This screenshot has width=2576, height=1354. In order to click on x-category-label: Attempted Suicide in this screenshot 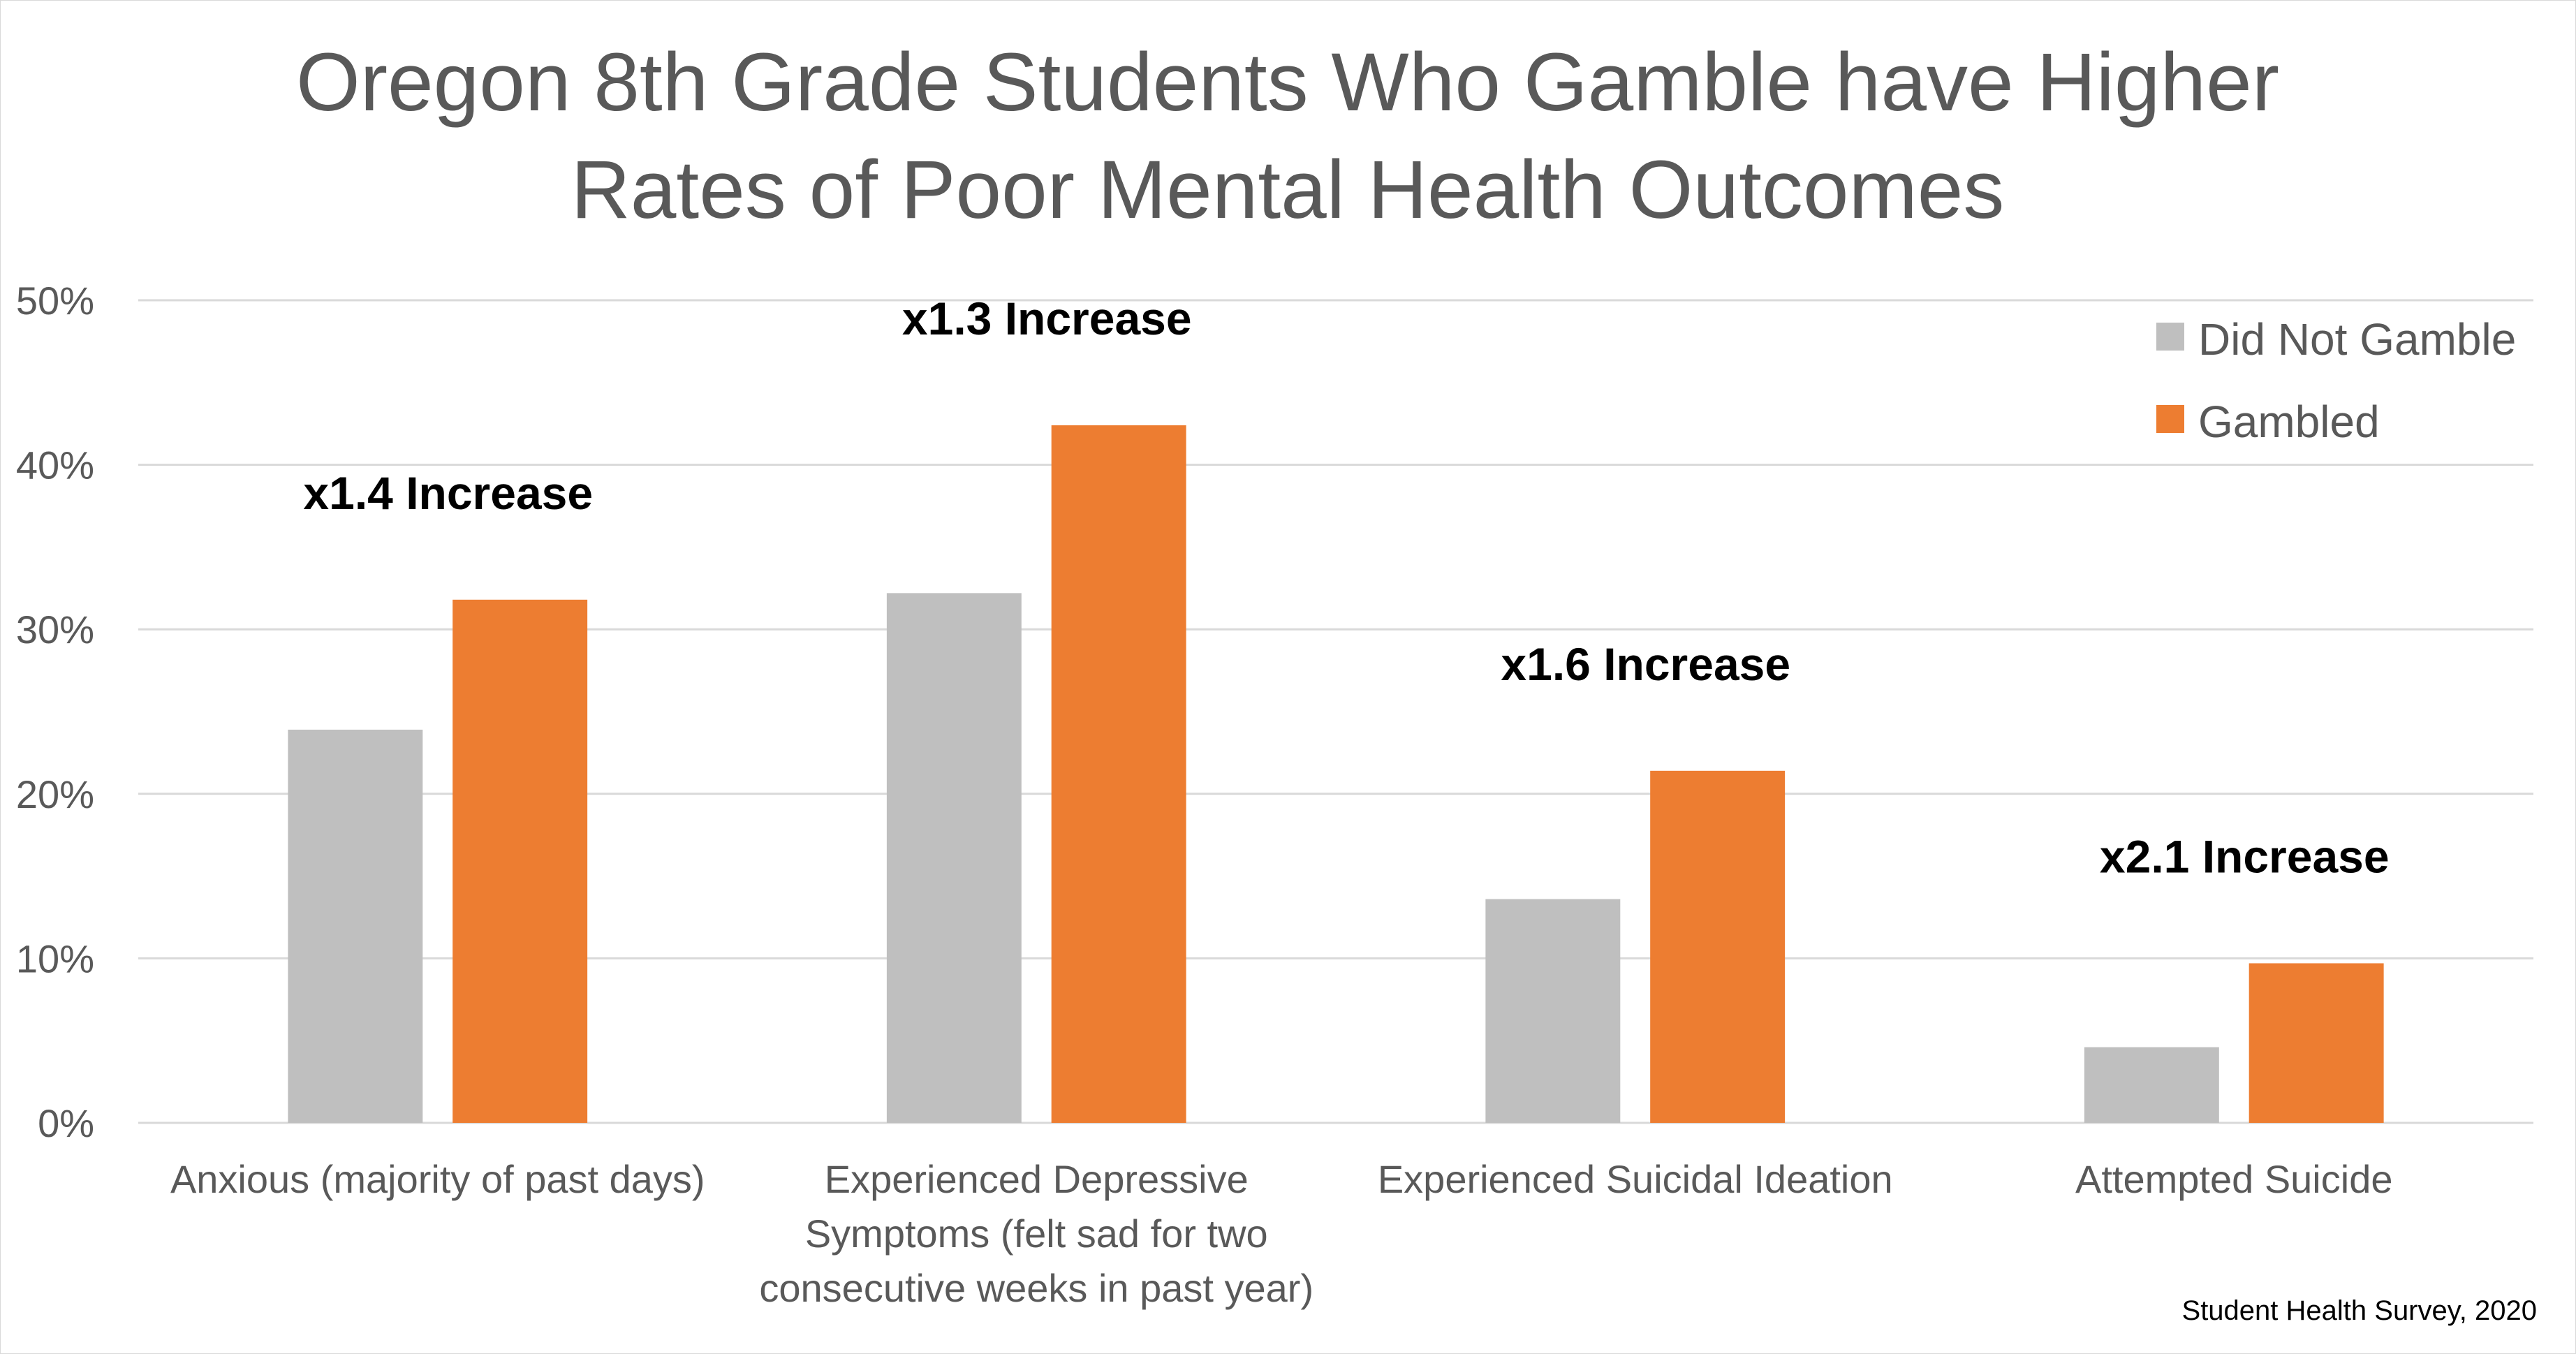, I will do `click(2233, 1179)`.